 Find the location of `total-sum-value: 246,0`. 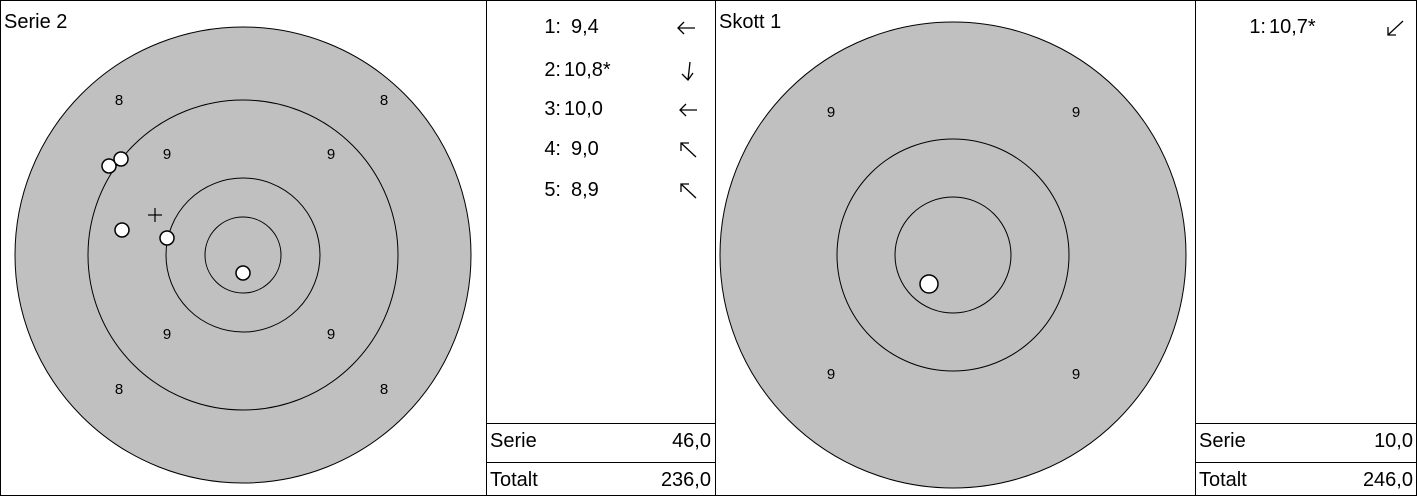

total-sum-value: 246,0 is located at coordinates (1387, 480).